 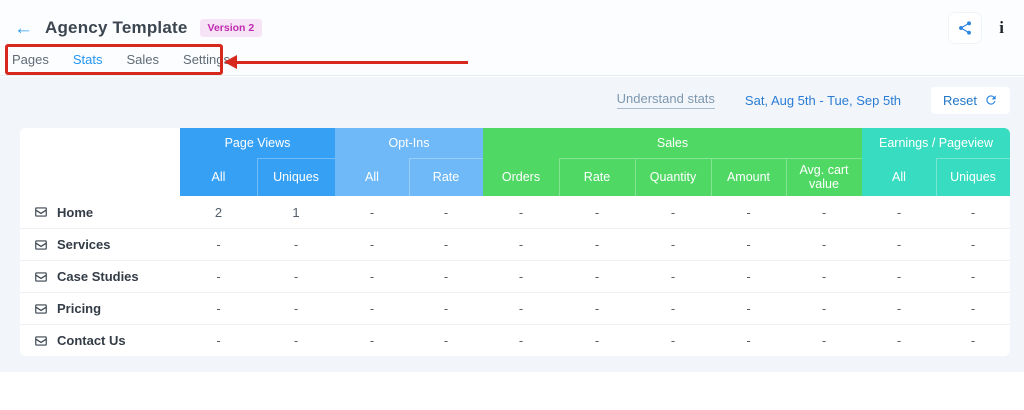 What do you see at coordinates (207, 59) in the screenshot?
I see `tab-settings: Settings` at bounding box center [207, 59].